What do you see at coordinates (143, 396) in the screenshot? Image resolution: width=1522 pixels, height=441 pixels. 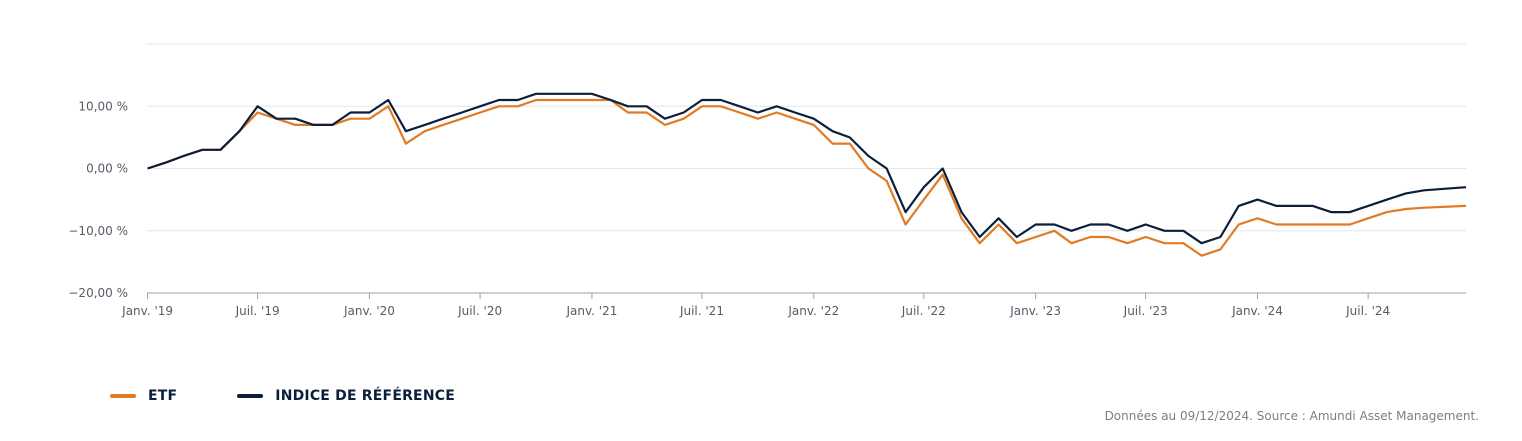 I see `legend-item-etf: ETF` at bounding box center [143, 396].